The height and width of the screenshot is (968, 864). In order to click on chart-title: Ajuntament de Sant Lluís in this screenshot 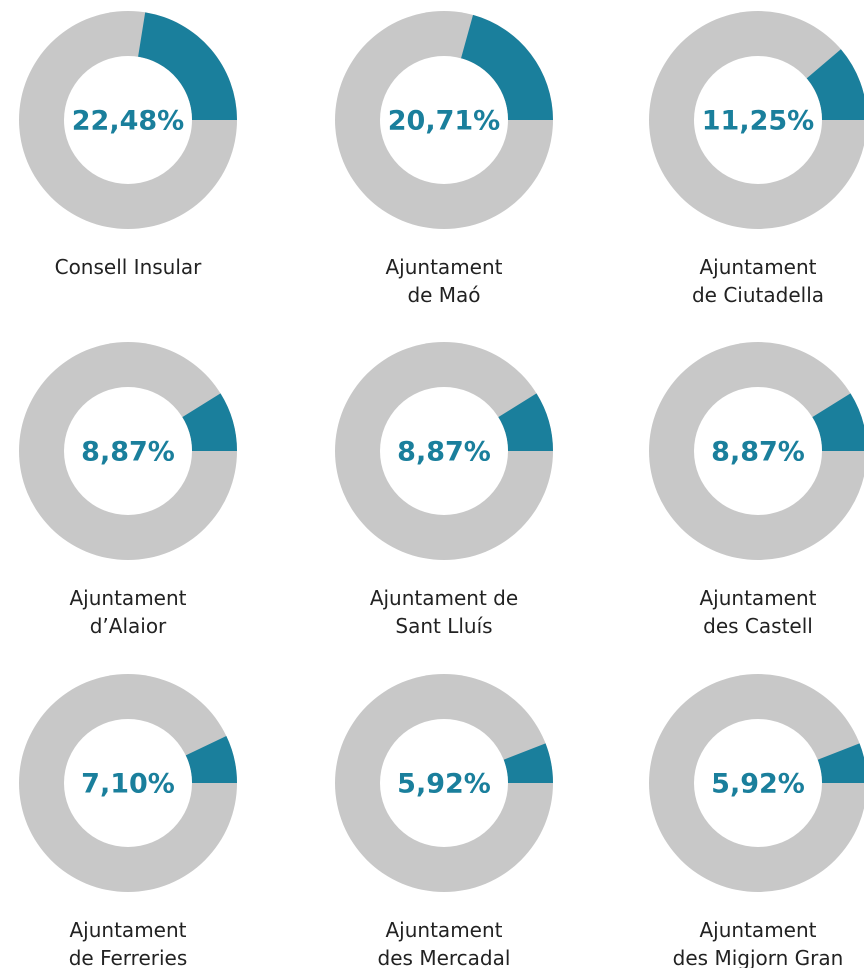, I will do `click(444, 612)`.